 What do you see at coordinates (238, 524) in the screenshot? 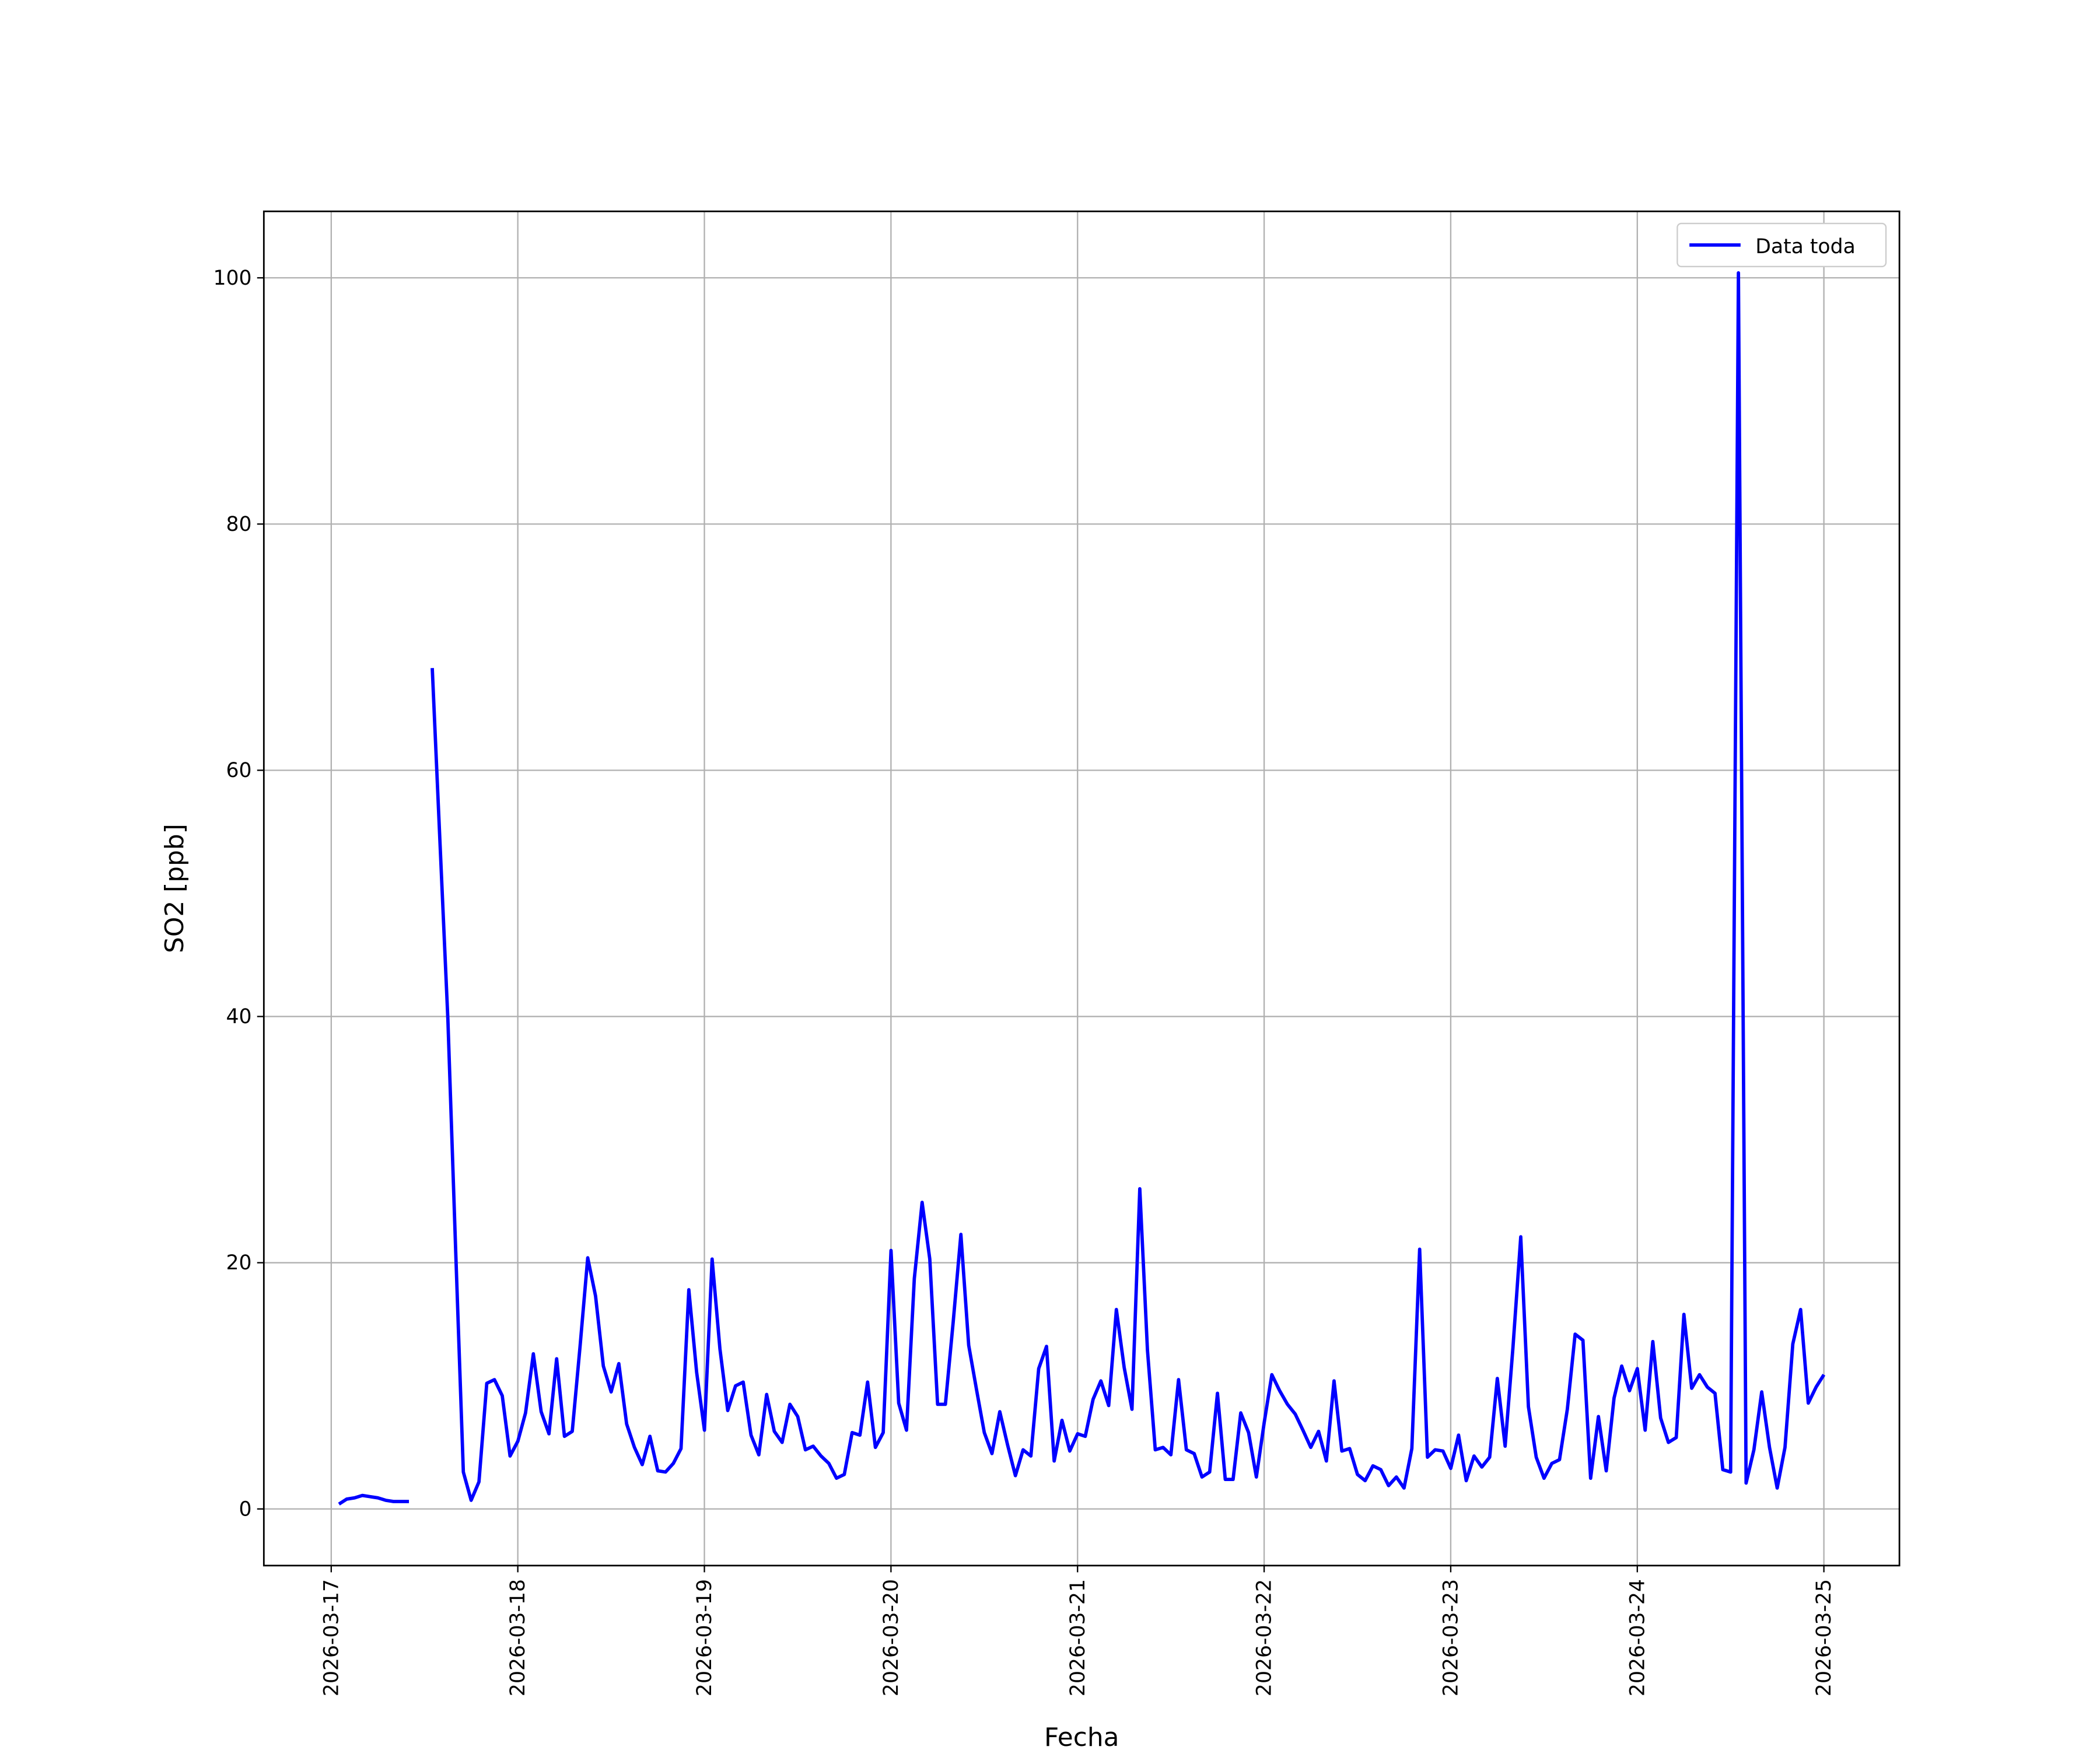
I see `y-tick-label: 80` at bounding box center [238, 524].